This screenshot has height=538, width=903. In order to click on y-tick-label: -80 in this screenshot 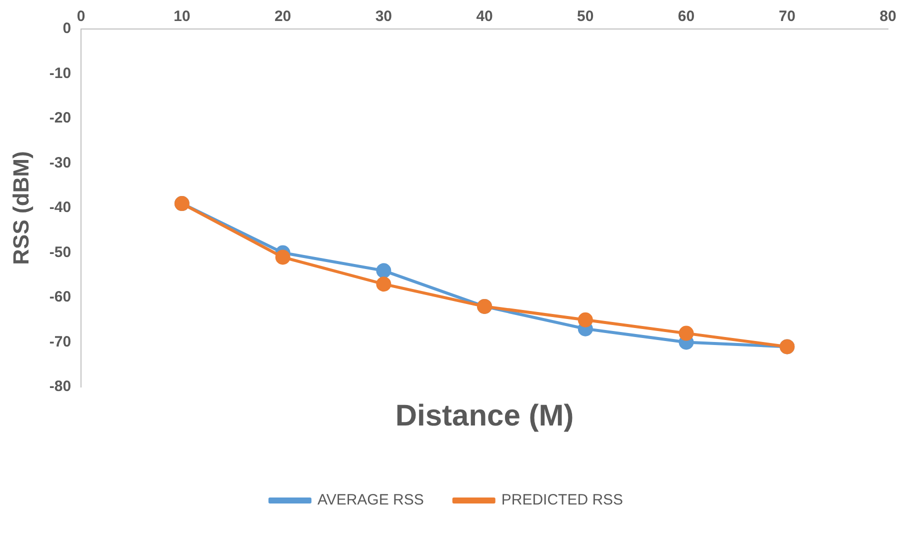, I will do `click(60, 387)`.